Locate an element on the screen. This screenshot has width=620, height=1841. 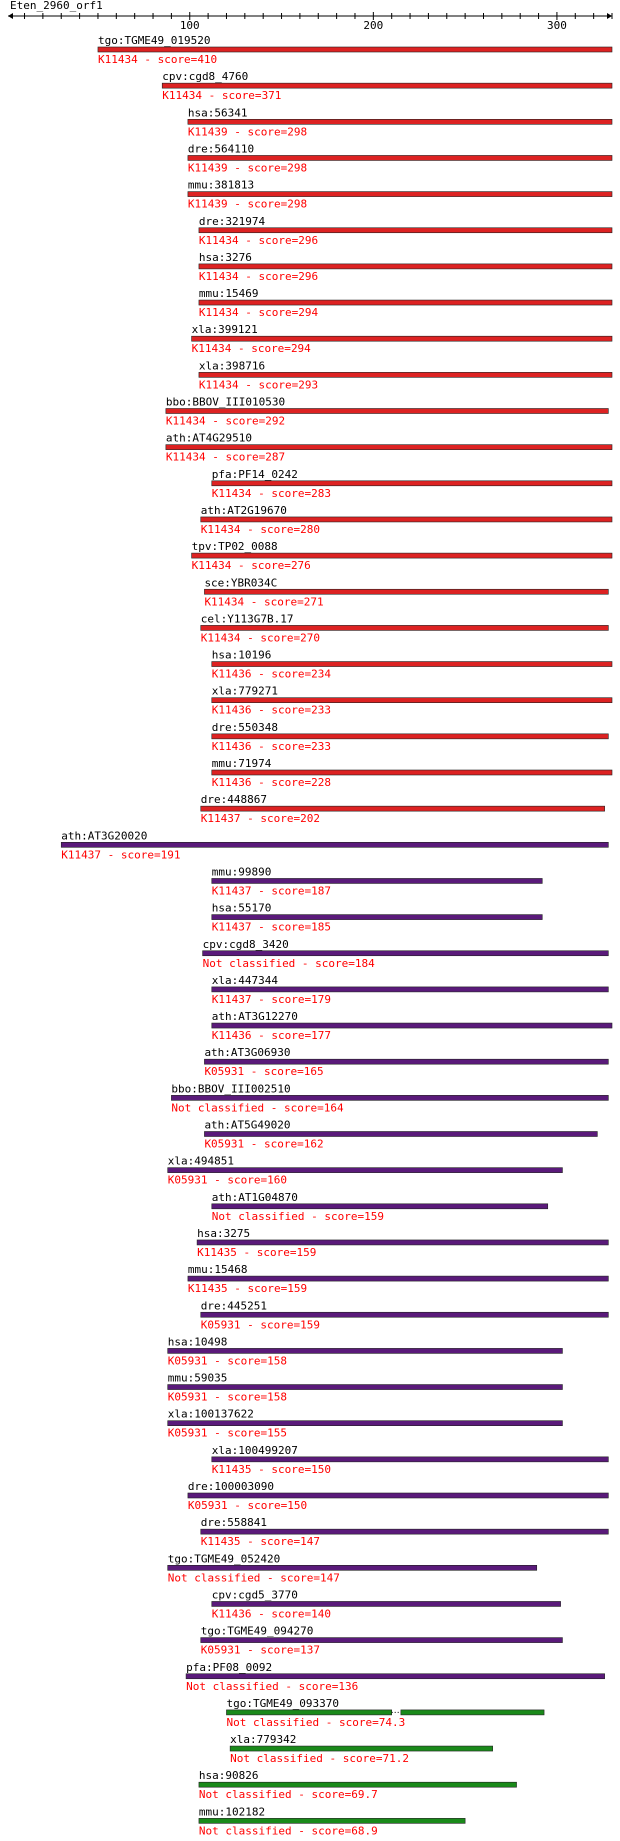
hit-id-label: tgo:TGME49_019520 is located at coordinates (154, 40).